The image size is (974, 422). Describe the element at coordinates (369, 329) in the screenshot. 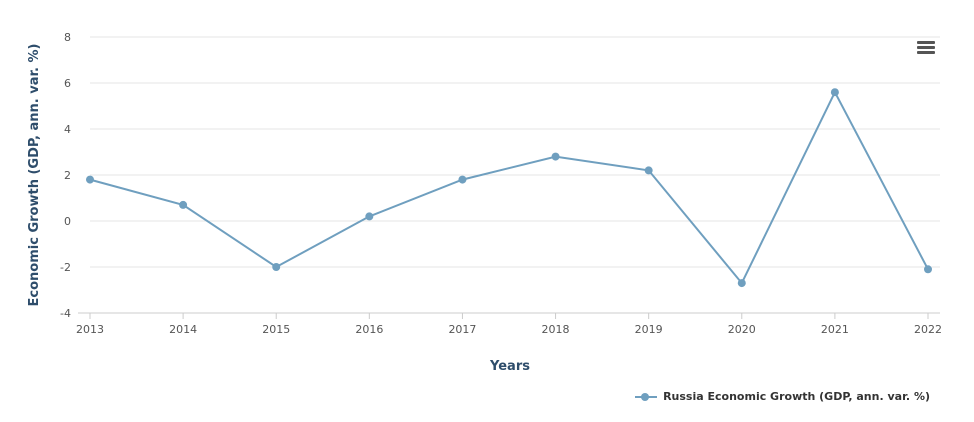

I see `x-tick-label: 2016` at that location.